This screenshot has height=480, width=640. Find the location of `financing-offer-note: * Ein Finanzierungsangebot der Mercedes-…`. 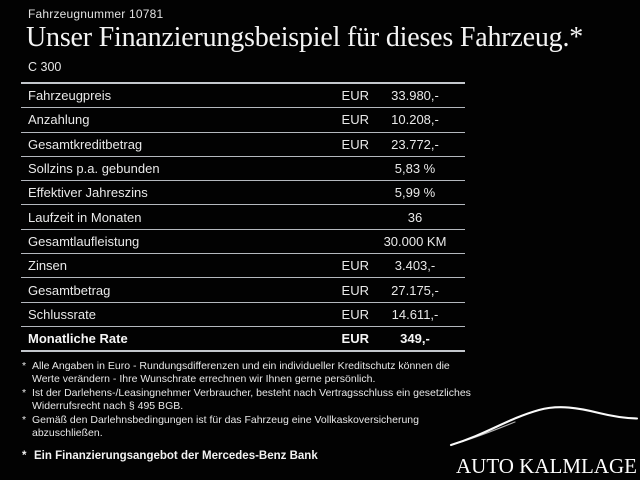

financing-offer-note: * Ein Finanzierungsangebot der Mercedes-… is located at coordinates (170, 456).